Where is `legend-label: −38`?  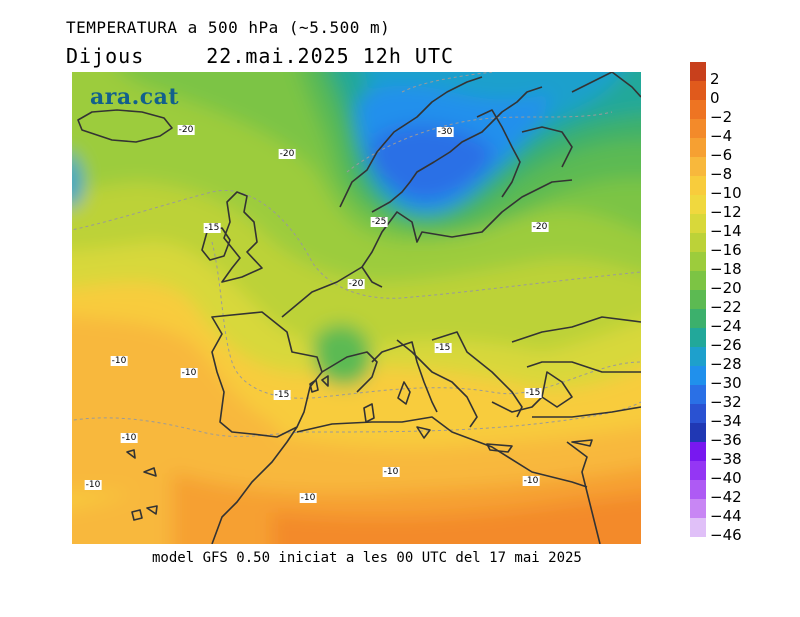
legend-label: −38 is located at coordinates (726, 459).